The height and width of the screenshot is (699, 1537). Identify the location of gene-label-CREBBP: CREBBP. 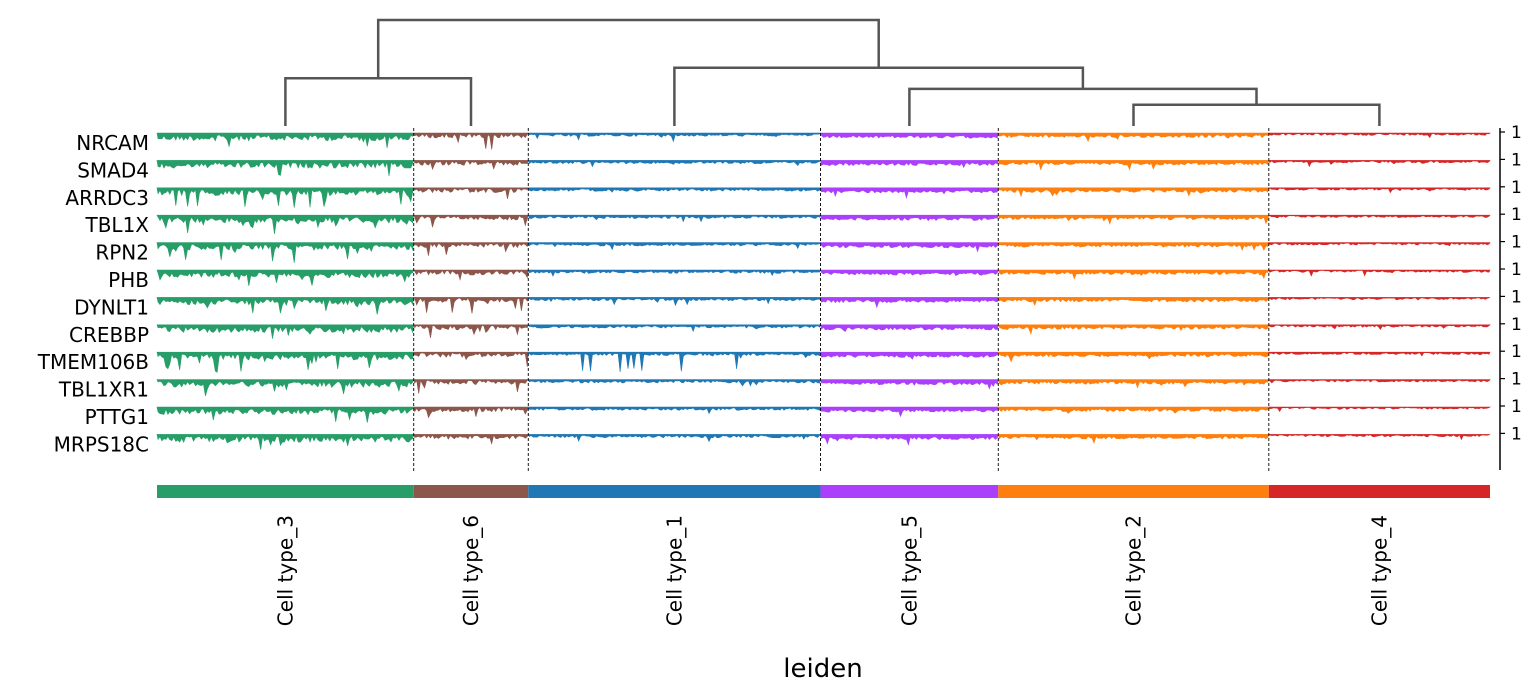
(109, 335).